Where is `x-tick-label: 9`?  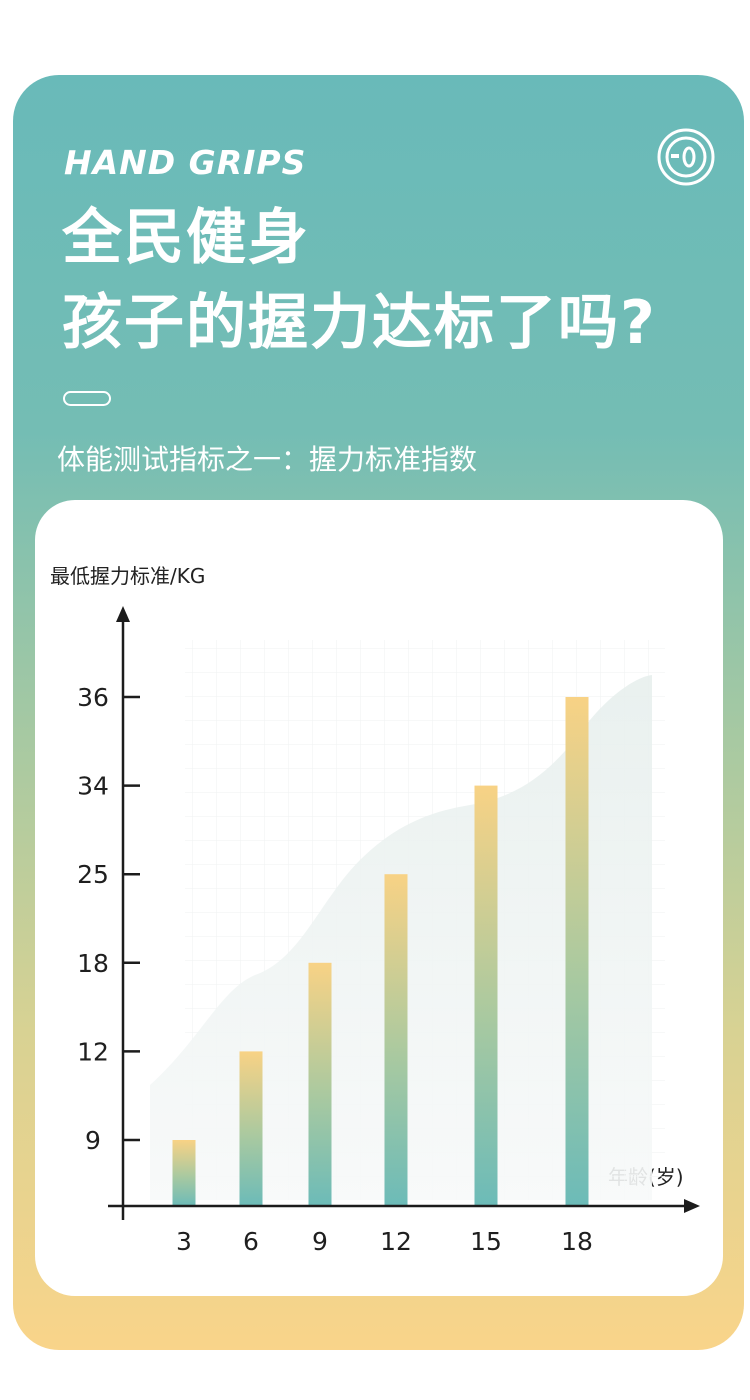
x-tick-label: 9 is located at coordinates (320, 1241).